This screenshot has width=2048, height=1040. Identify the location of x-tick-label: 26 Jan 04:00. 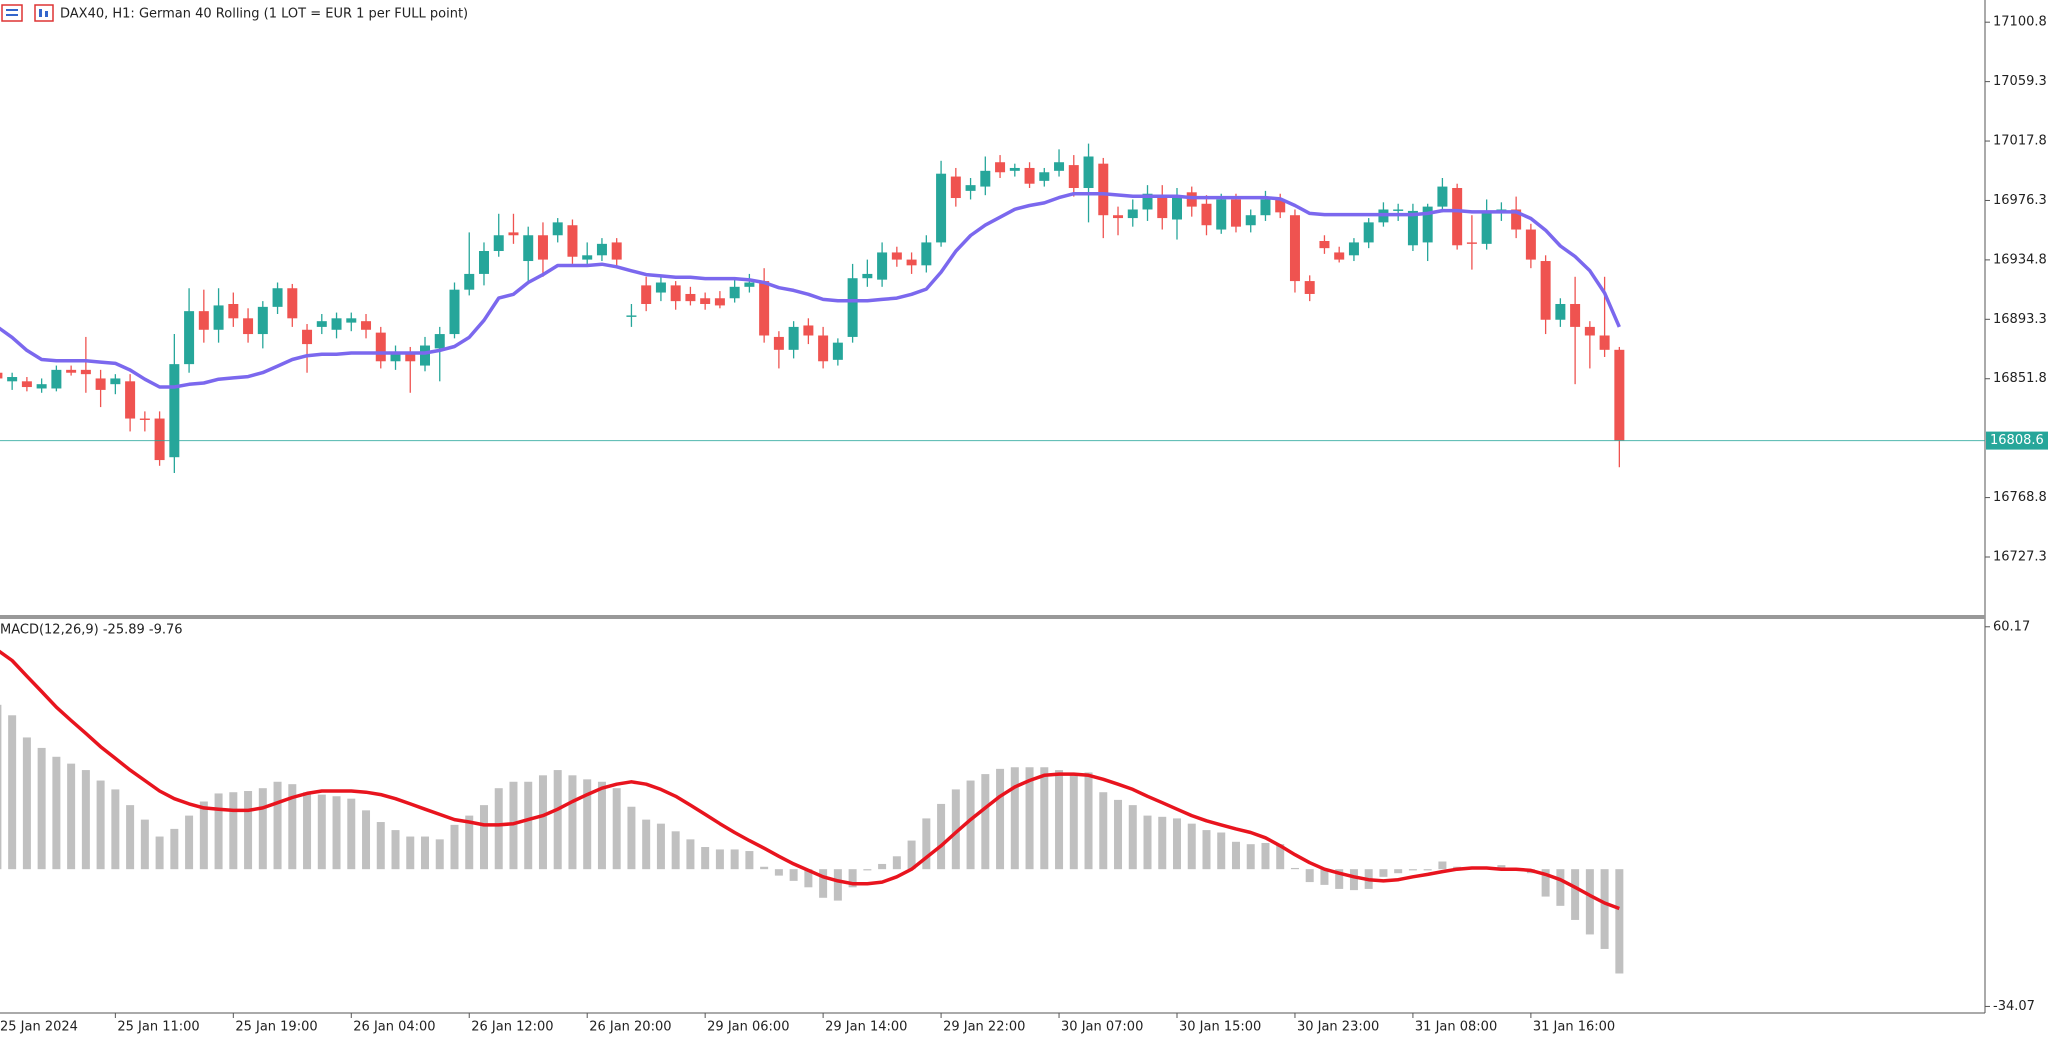
(394, 1027).